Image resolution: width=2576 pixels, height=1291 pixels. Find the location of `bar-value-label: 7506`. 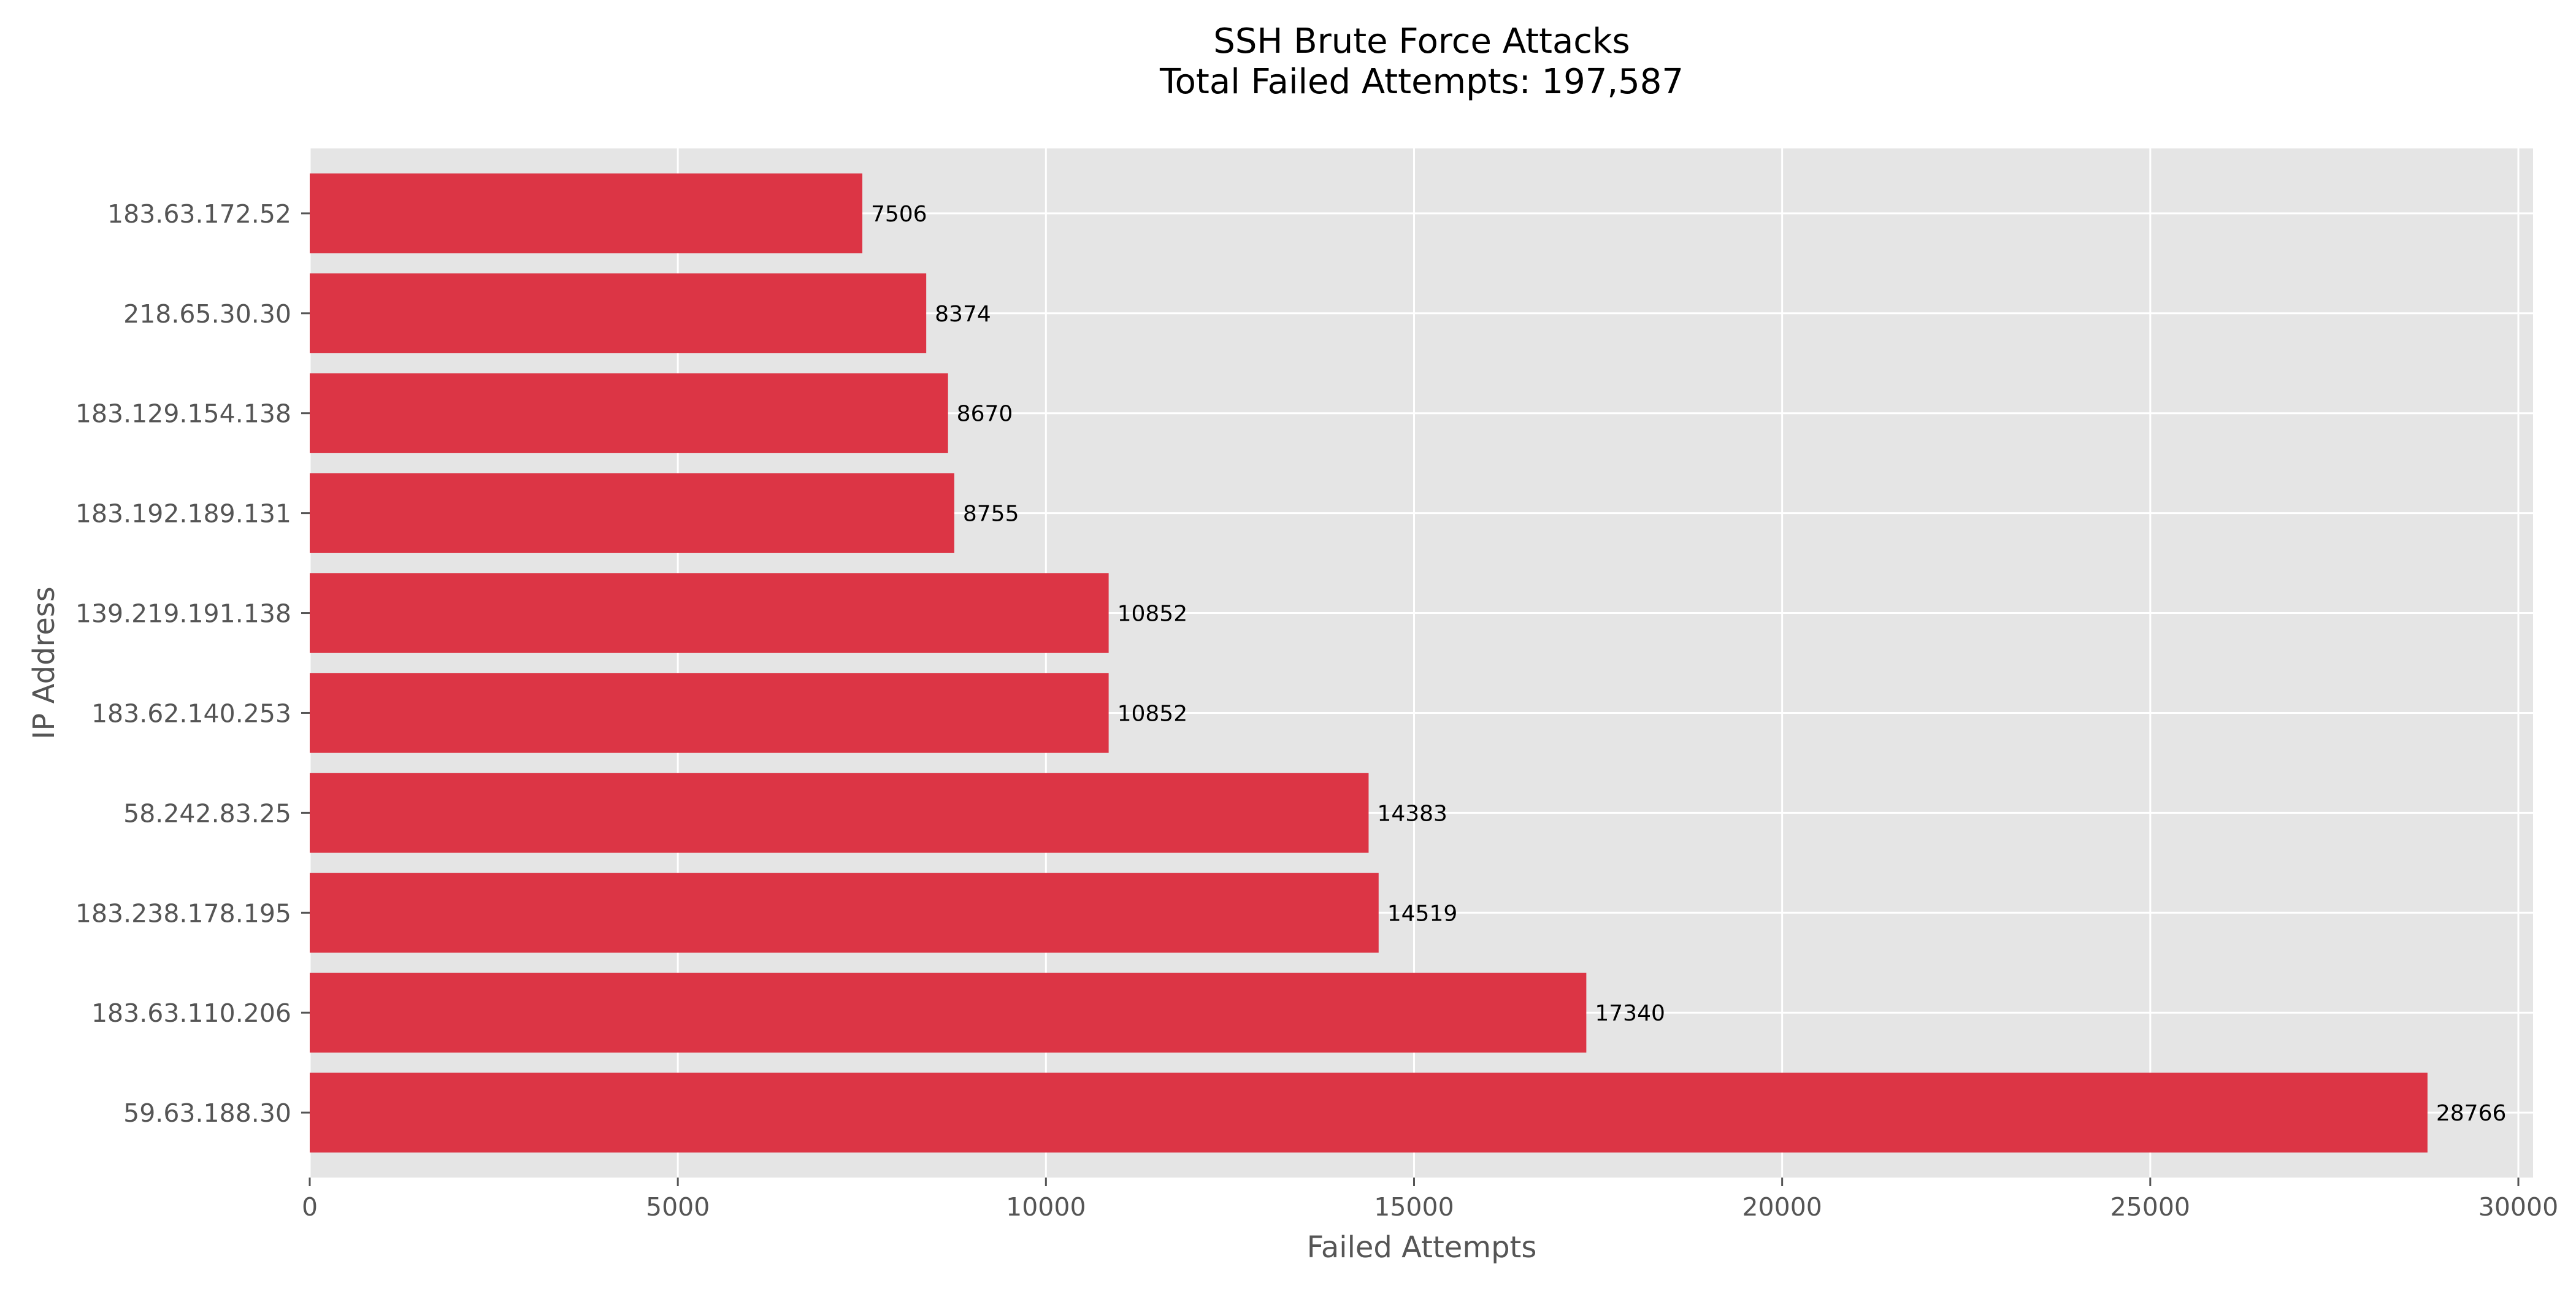

bar-value-label: 7506 is located at coordinates (899, 214).